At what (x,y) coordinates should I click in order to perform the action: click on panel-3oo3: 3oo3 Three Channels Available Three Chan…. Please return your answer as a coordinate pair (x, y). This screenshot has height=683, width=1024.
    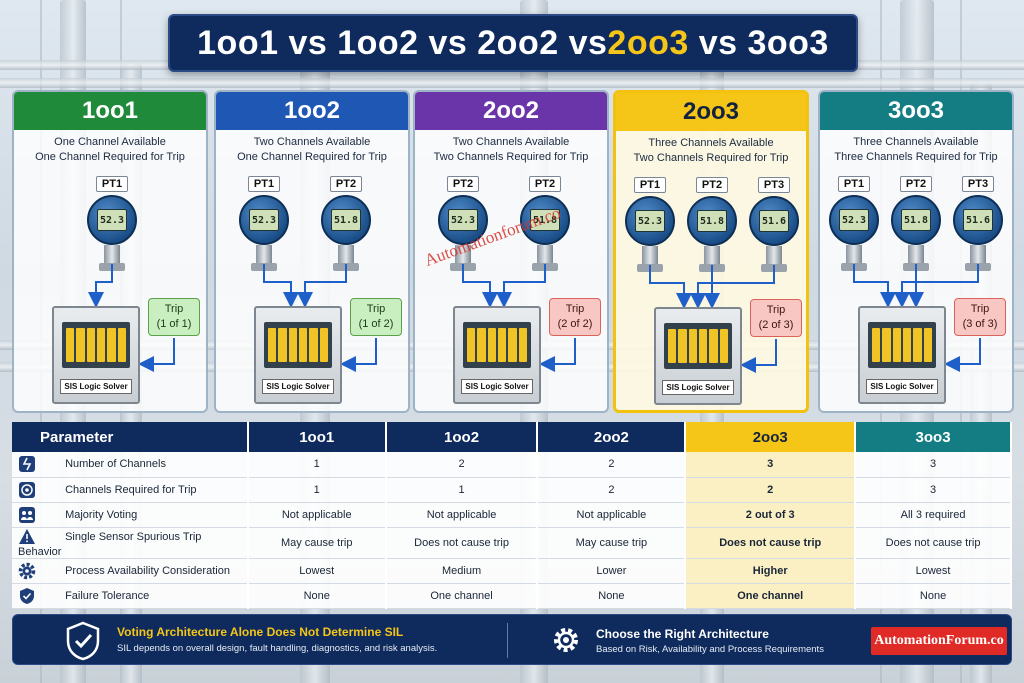
    Looking at the image, I should click on (916, 251).